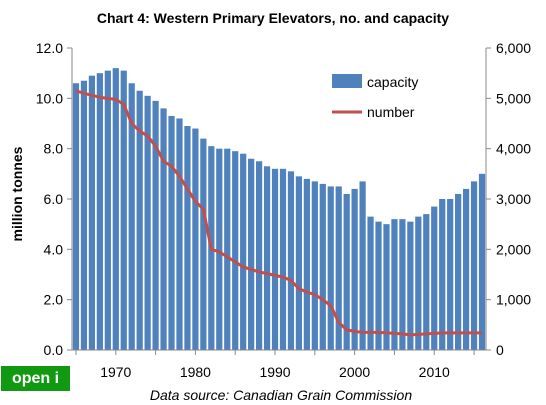 Image resolution: width=546 pixels, height=405 pixels. Describe the element at coordinates (54, 199) in the screenshot. I see `y-tick-label: 6.0` at that location.